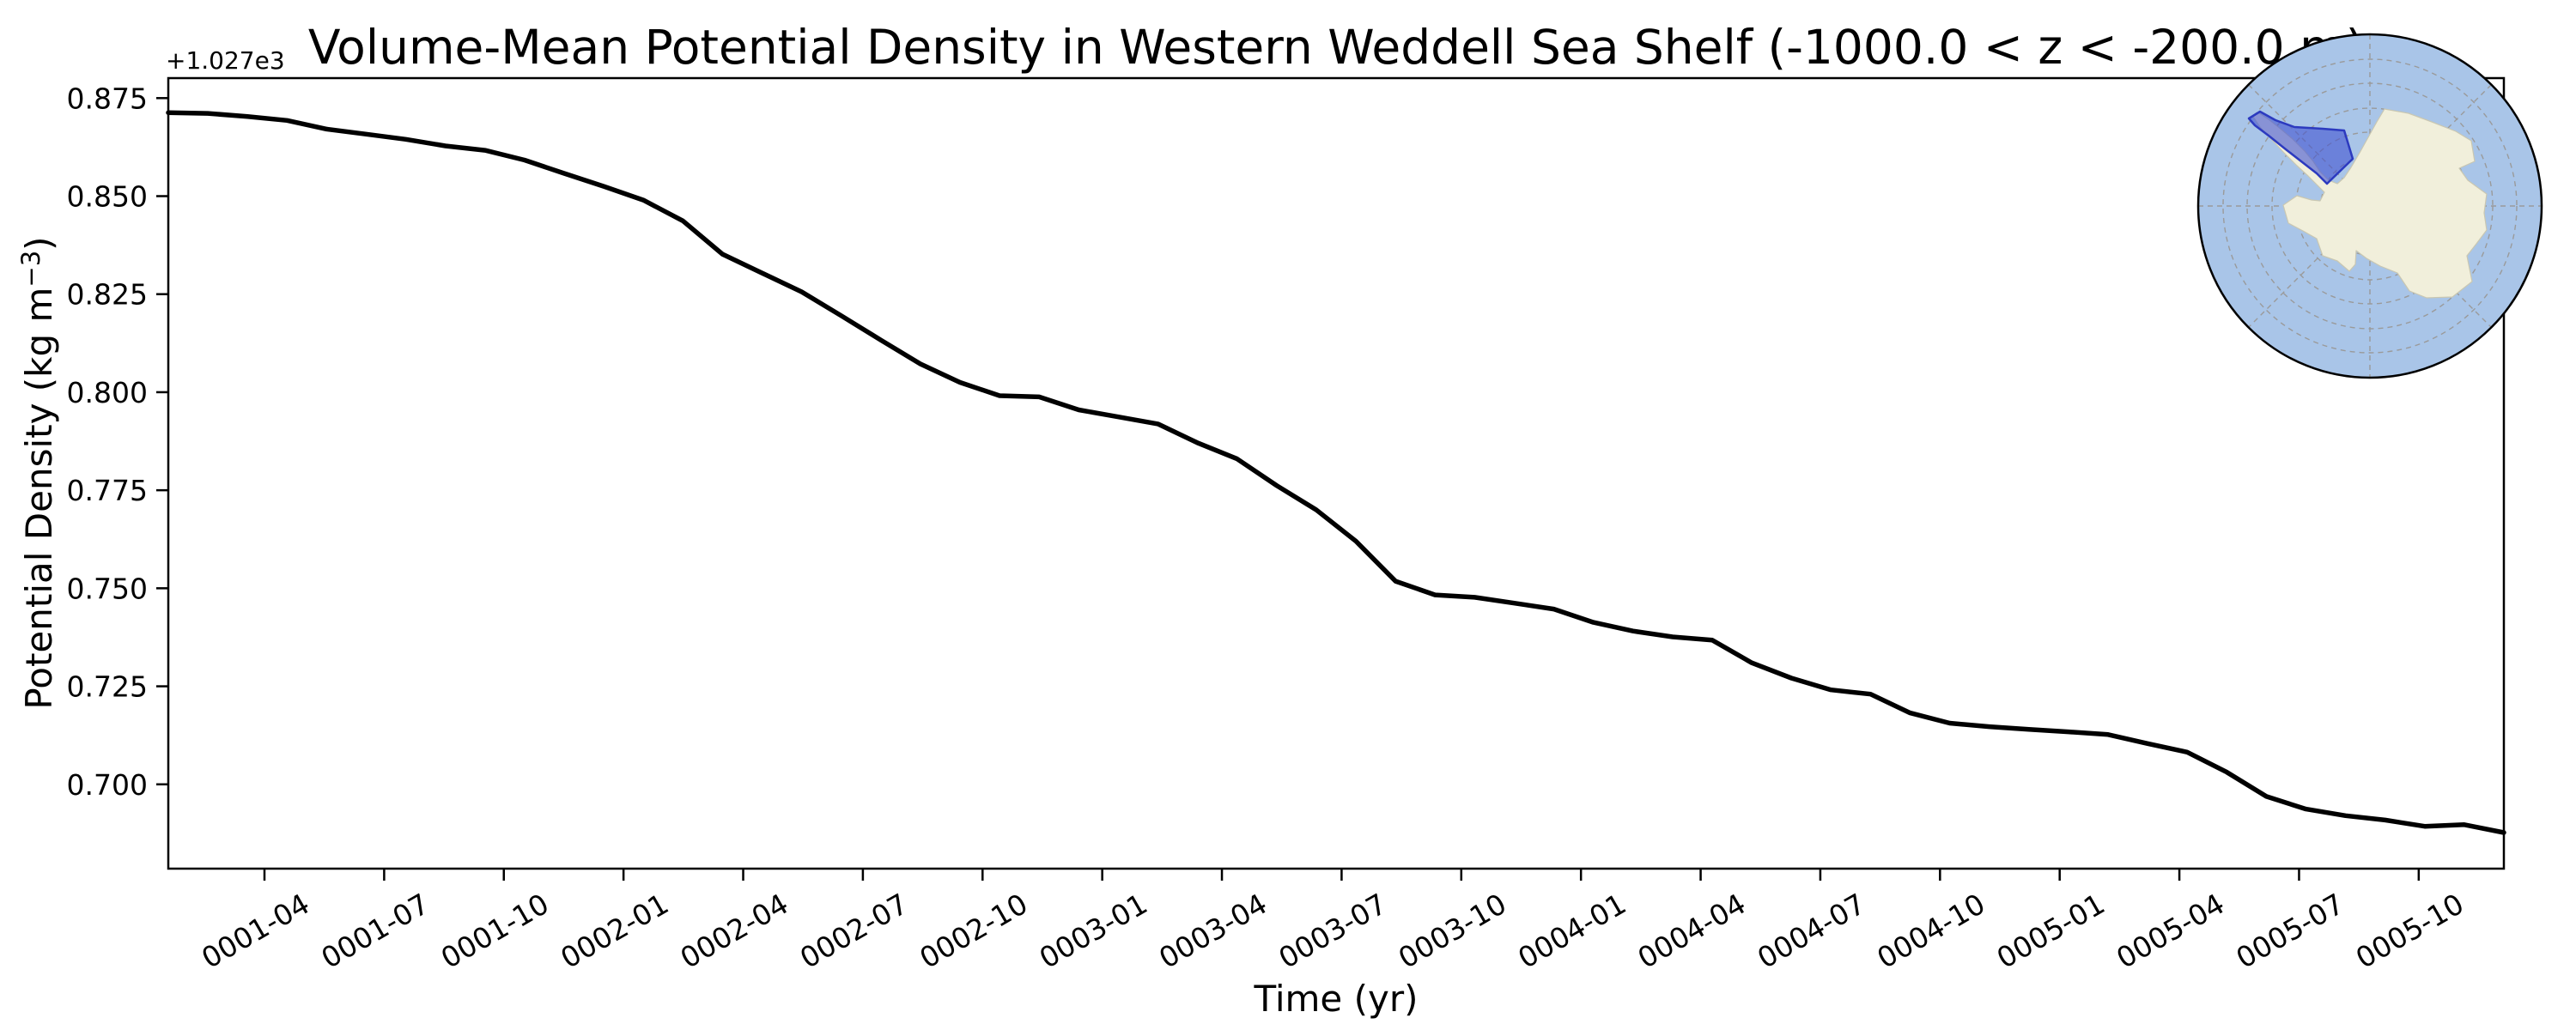 This screenshot has height=1030, width=2576. Describe the element at coordinates (107, 197) in the screenshot. I see `y-tick-label: 0.850` at that location.